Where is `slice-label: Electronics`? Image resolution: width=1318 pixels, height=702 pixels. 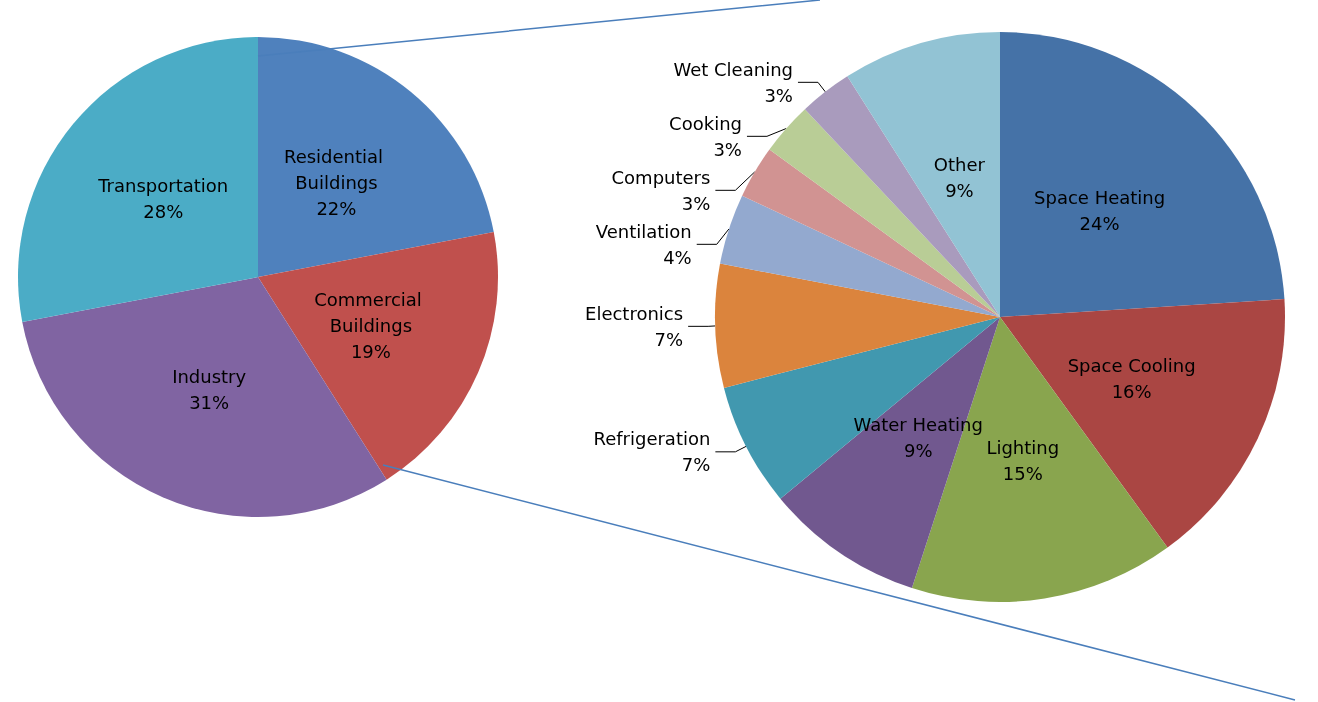
slice-label: Electronics is located at coordinates (634, 313).